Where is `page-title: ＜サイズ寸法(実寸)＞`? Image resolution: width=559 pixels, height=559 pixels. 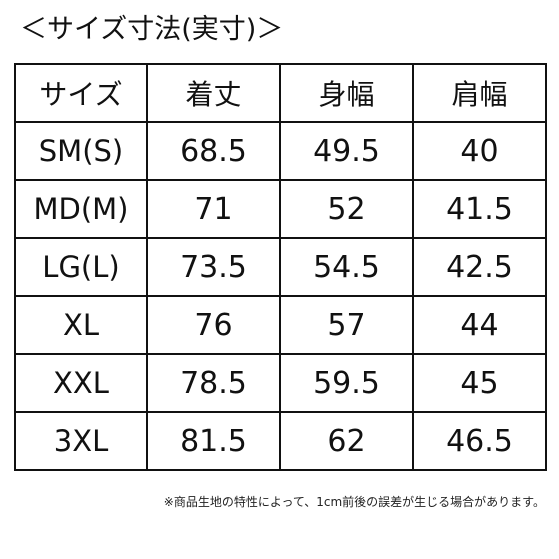
page-title: ＜サイズ寸法(実寸)＞ is located at coordinates (152, 29).